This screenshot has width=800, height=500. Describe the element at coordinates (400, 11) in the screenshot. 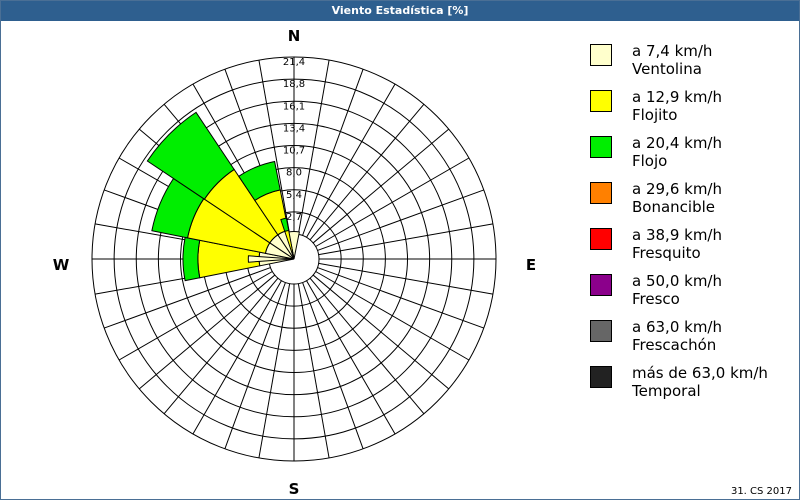

I see `window-title: Viento Estadística [%]` at that location.